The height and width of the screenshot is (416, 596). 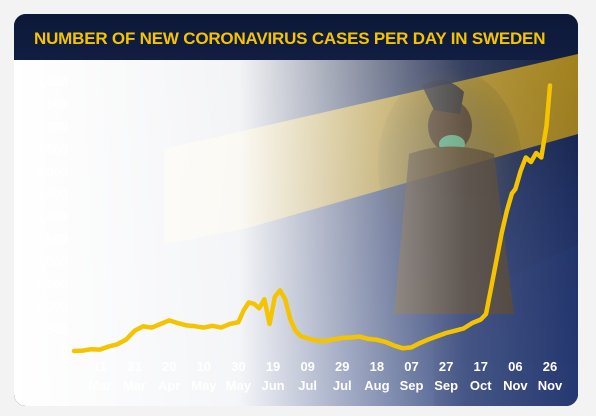 What do you see at coordinates (550, 366) in the screenshot?
I see `x-tick-day-label: 26` at bounding box center [550, 366].